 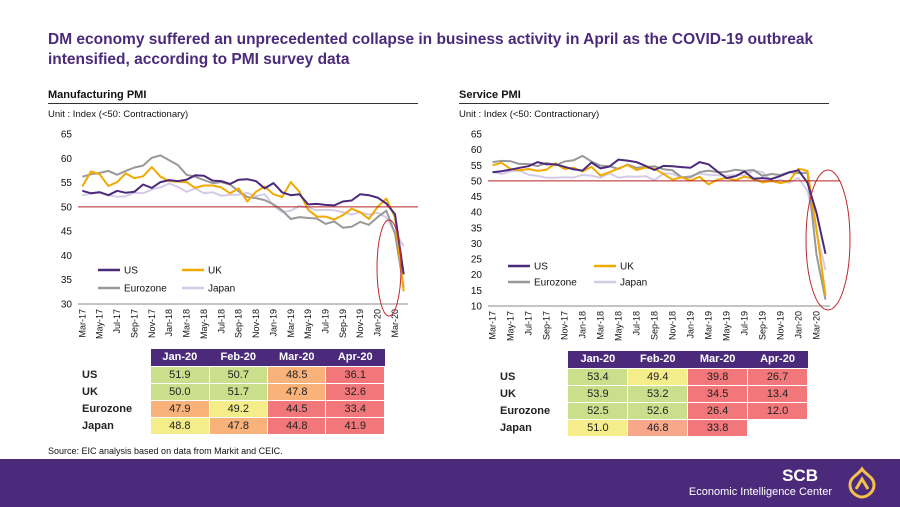 I want to click on table-cell: 47.9, so click(x=180, y=408).